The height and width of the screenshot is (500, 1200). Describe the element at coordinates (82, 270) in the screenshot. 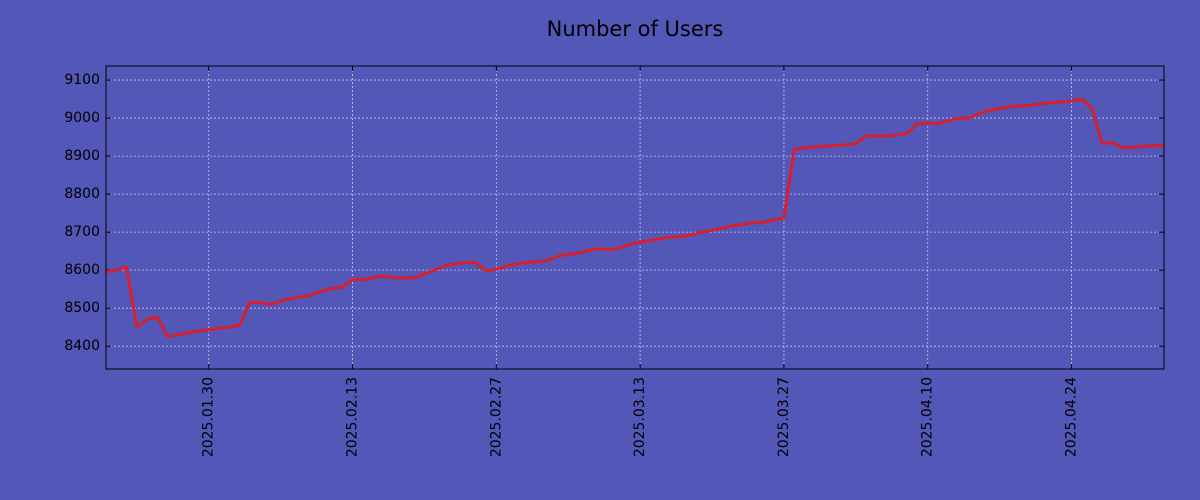

I see `y-tick-label: 8600` at that location.